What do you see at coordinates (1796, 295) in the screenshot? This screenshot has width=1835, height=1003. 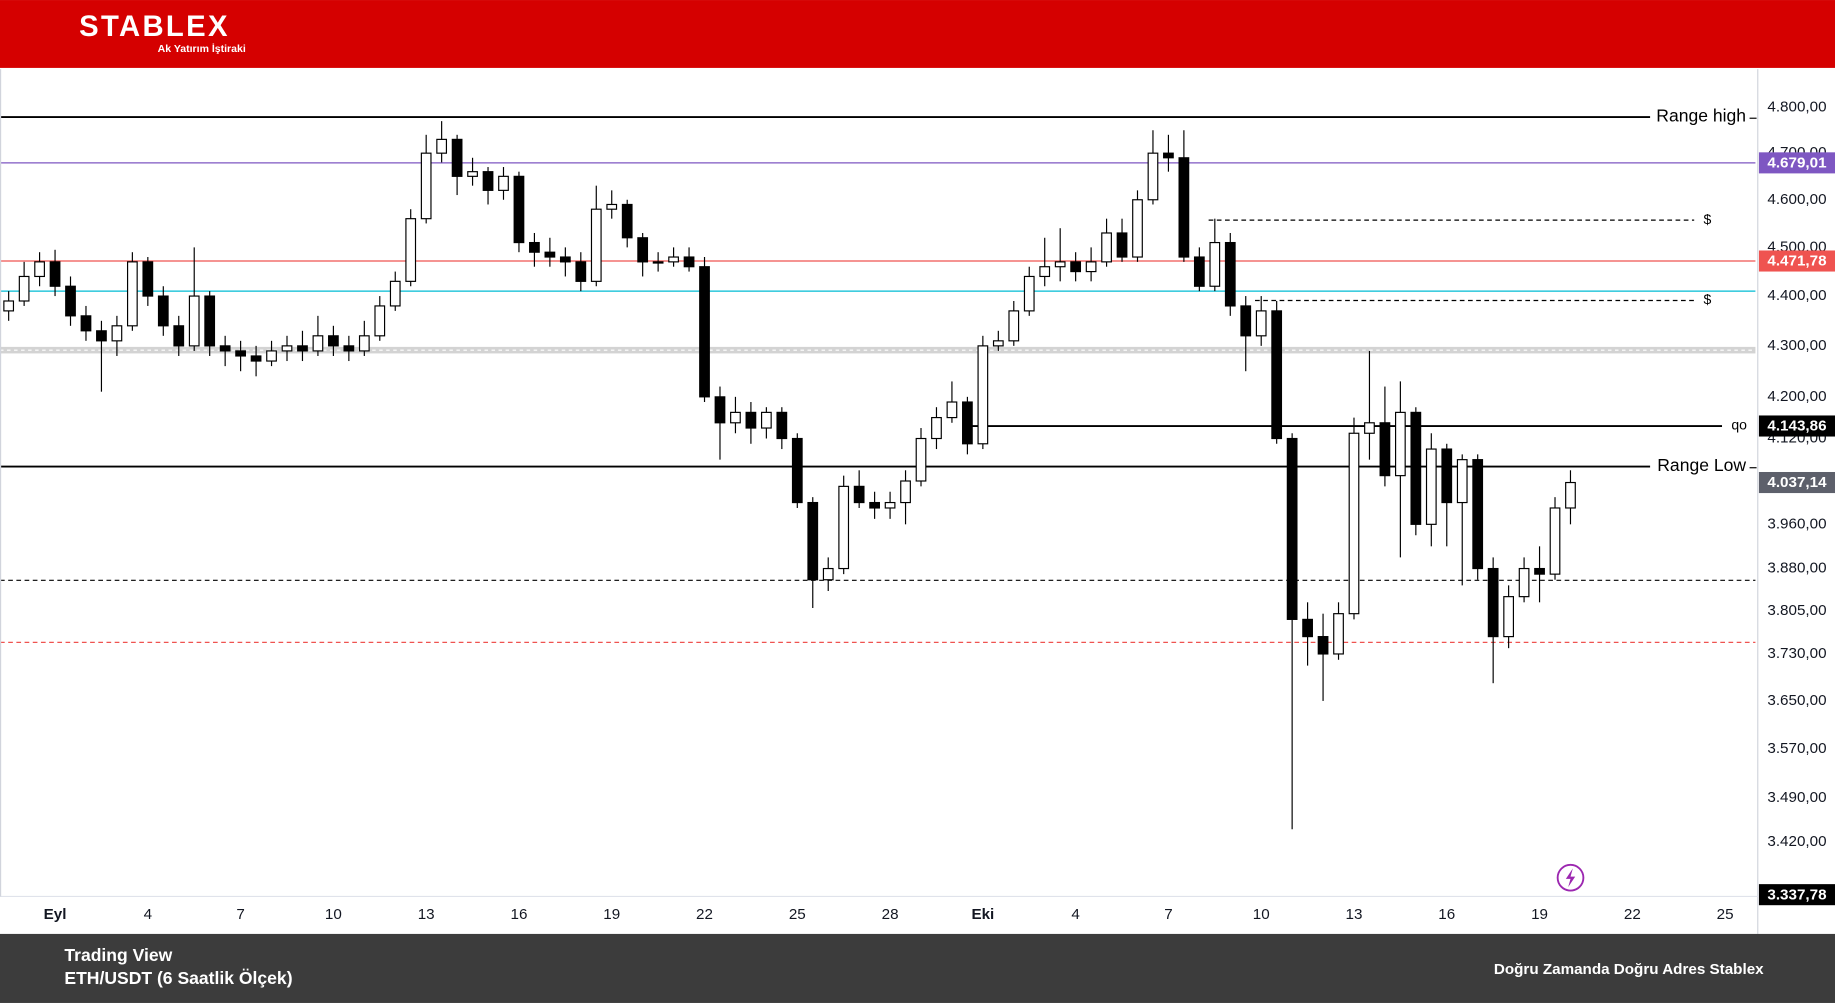 I see `y-tick-label: 4.400,00` at bounding box center [1796, 295].